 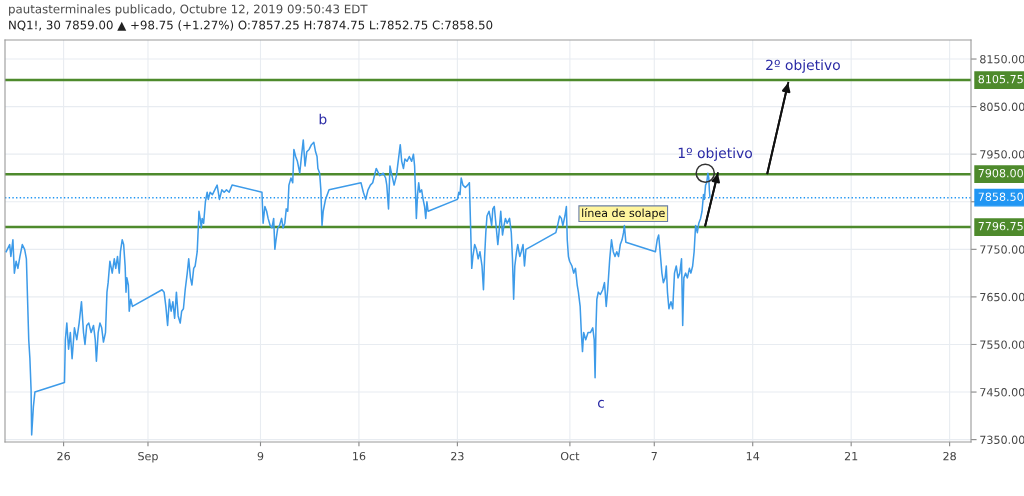 I want to click on annotation: c, so click(x=600, y=403).